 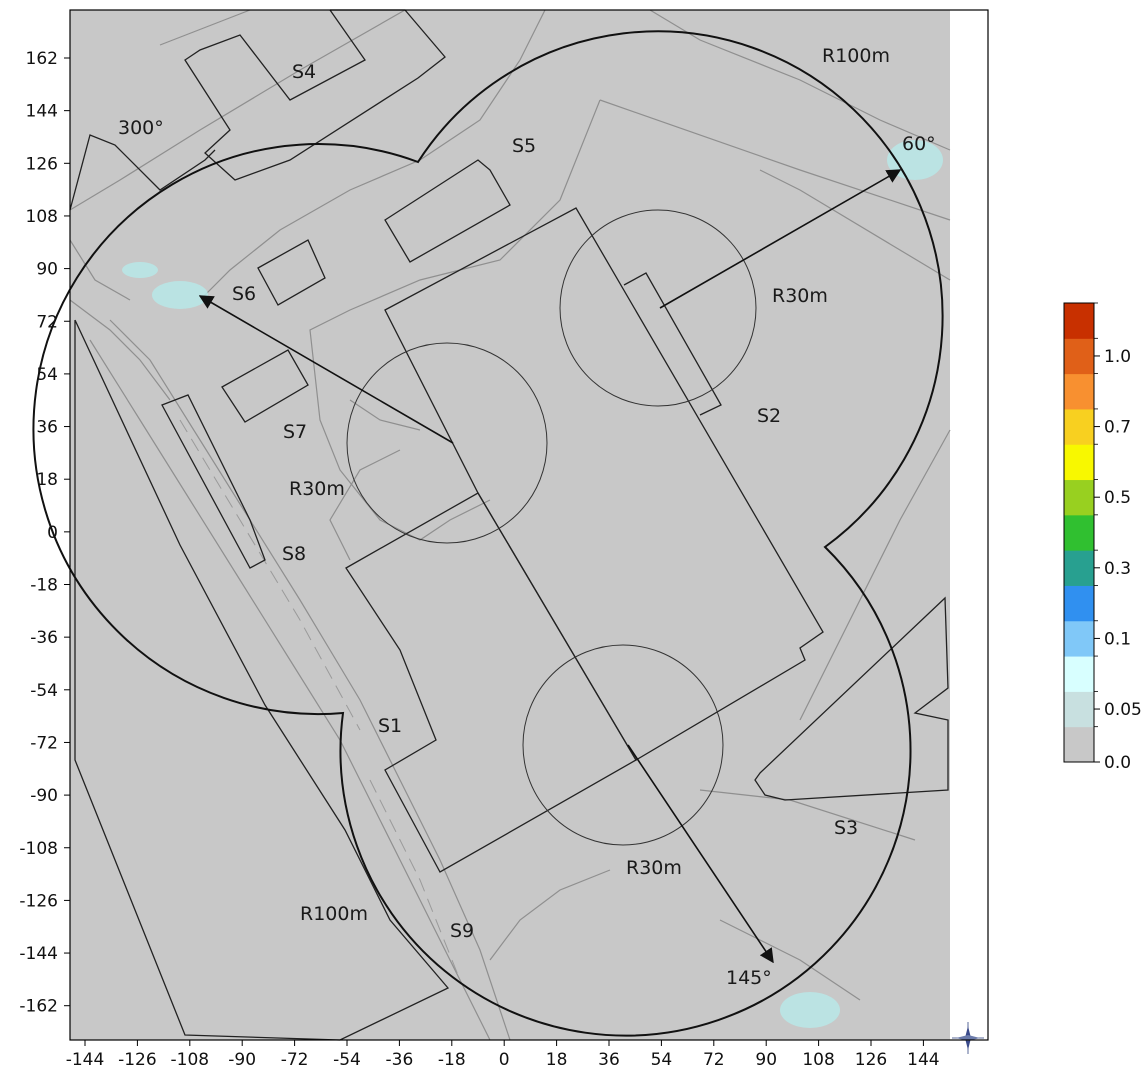 What do you see at coordinates (452, 1060) in the screenshot?
I see `x-tick-label: -18` at bounding box center [452, 1060].